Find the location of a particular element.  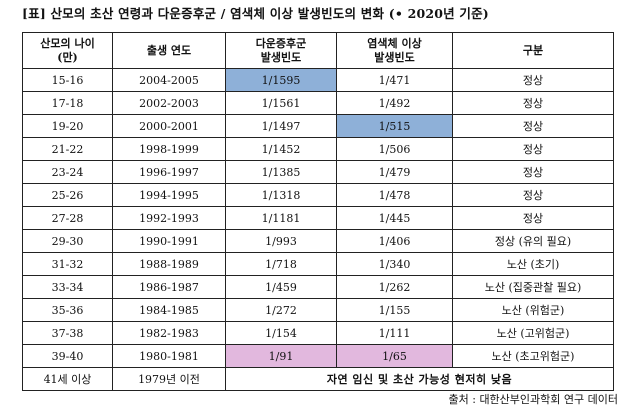

cell-class: 정상 (유의 필요) is located at coordinates (533, 241).